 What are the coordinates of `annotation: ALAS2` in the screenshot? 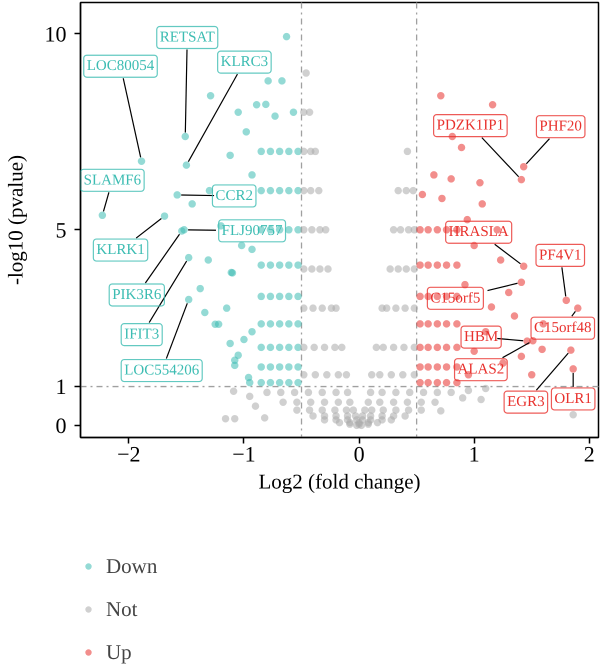 It's located at (481, 370).